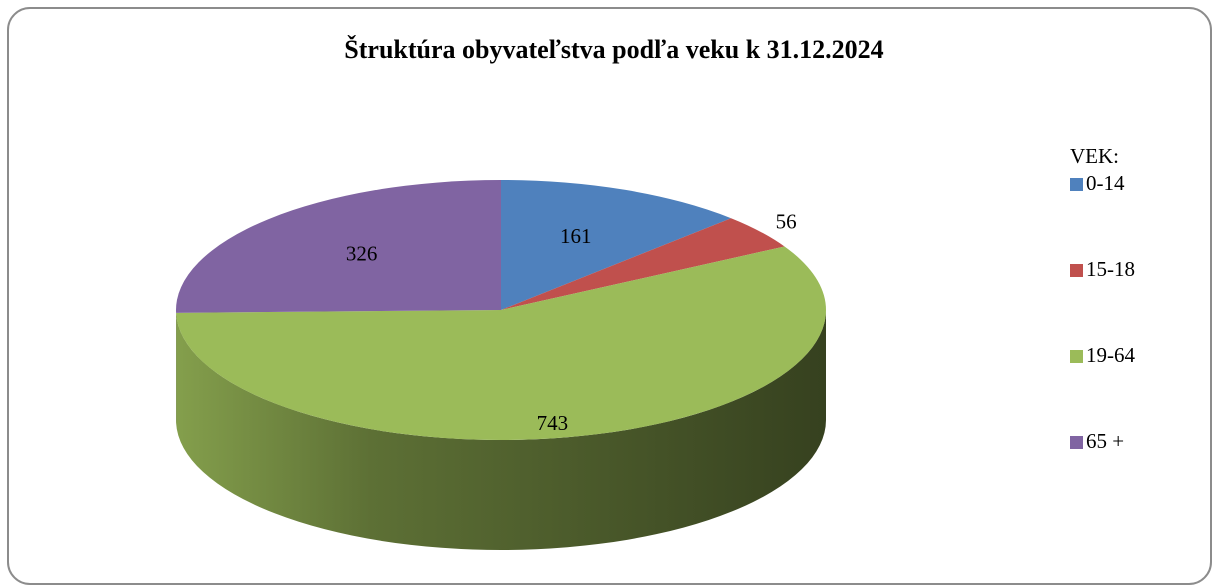  I want to click on legend-label: 65 +, so click(1105, 441).